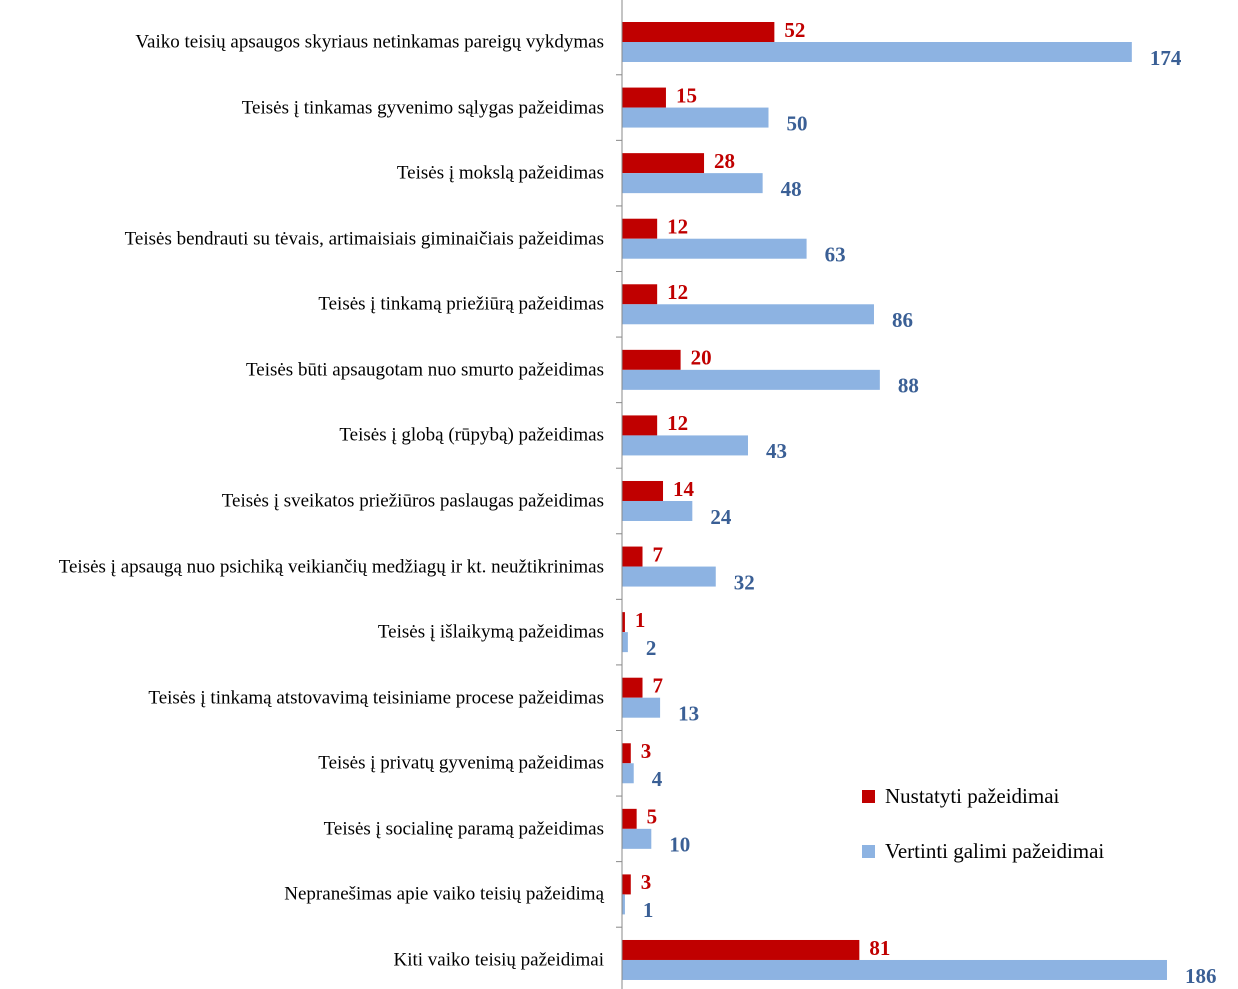 The height and width of the screenshot is (989, 1238). I want to click on value-label: 86, so click(902, 320).